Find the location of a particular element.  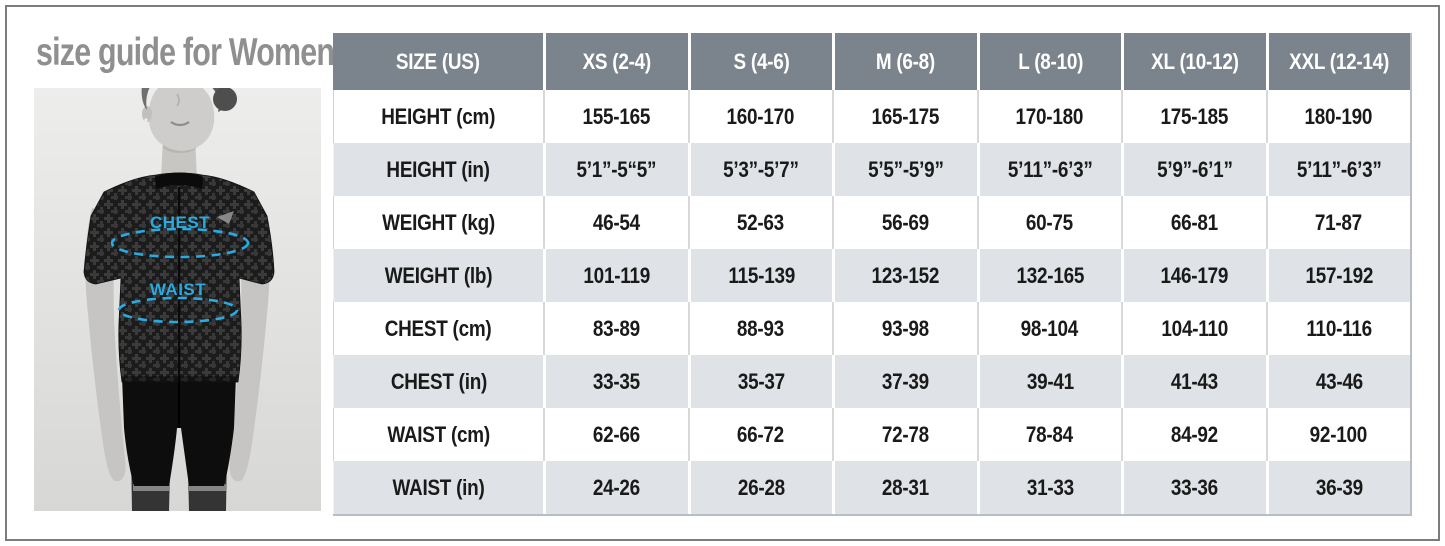

value-cell: 132-165 is located at coordinates (1048, 275).